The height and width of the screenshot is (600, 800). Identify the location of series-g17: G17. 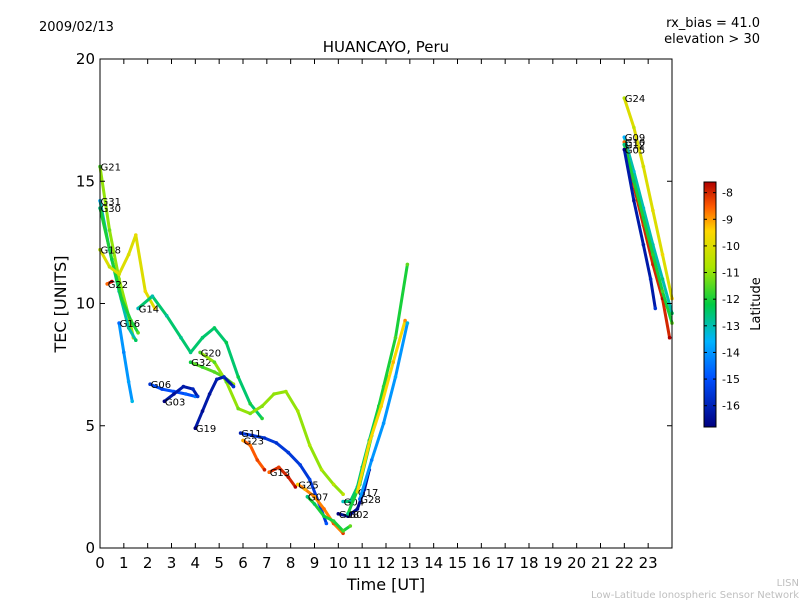
(381, 408).